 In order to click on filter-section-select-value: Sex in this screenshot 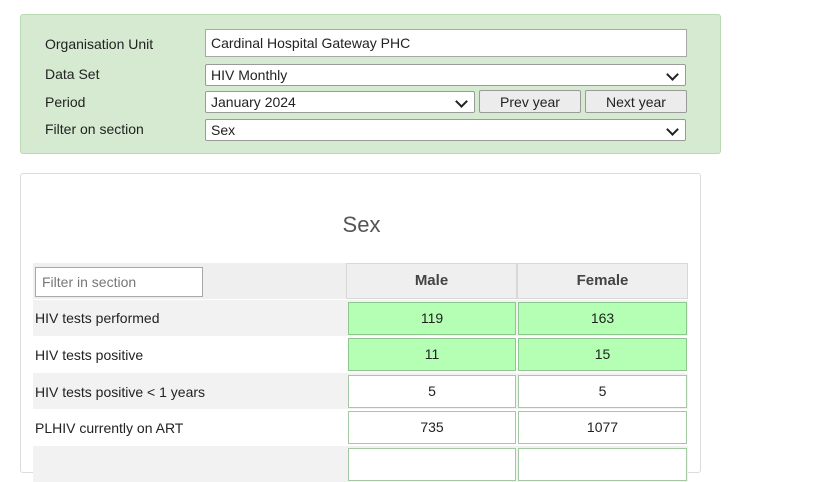, I will do `click(223, 130)`.